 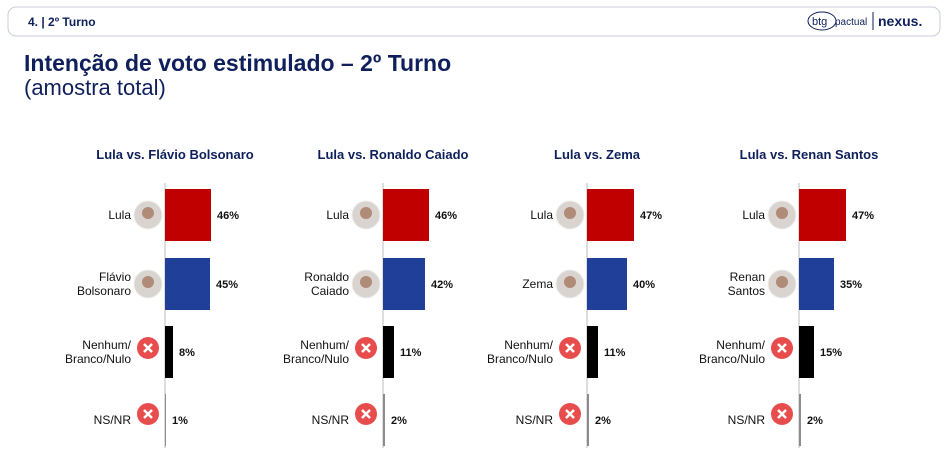 I want to click on value-label: 15%, so click(x=831, y=353).